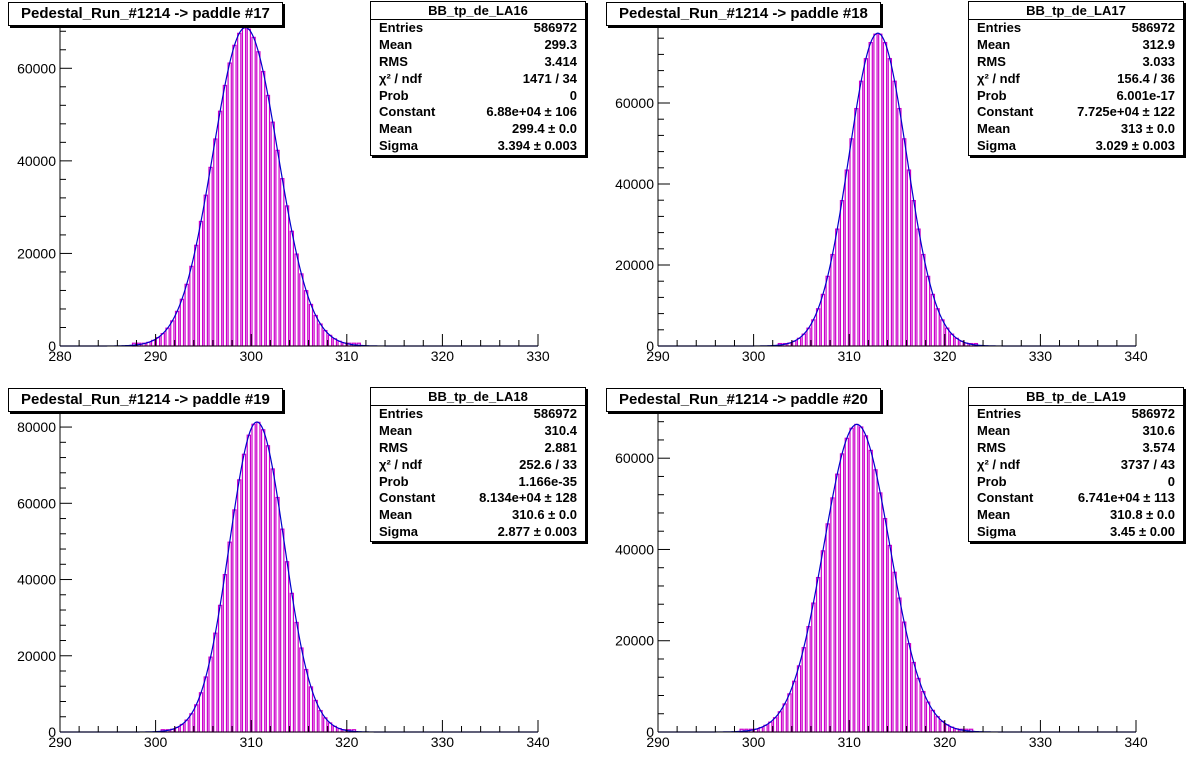  What do you see at coordinates (560, 44) in the screenshot?
I see `stats-row-value: 299.3` at bounding box center [560, 44].